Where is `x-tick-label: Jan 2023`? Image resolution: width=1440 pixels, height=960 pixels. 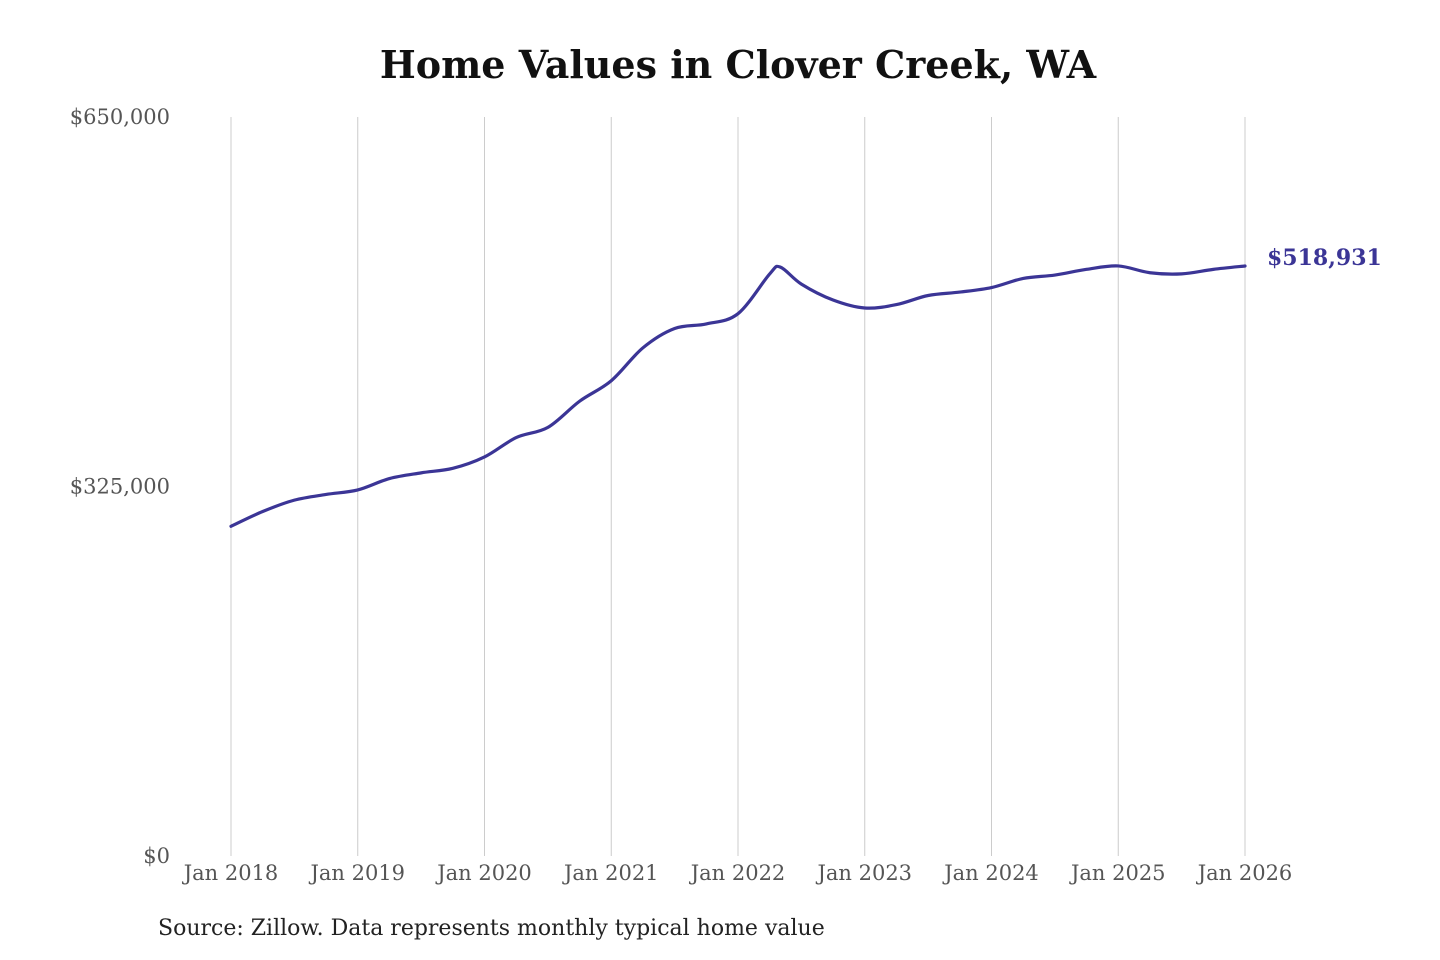 x-tick-label: Jan 2023 is located at coordinates (863, 873).